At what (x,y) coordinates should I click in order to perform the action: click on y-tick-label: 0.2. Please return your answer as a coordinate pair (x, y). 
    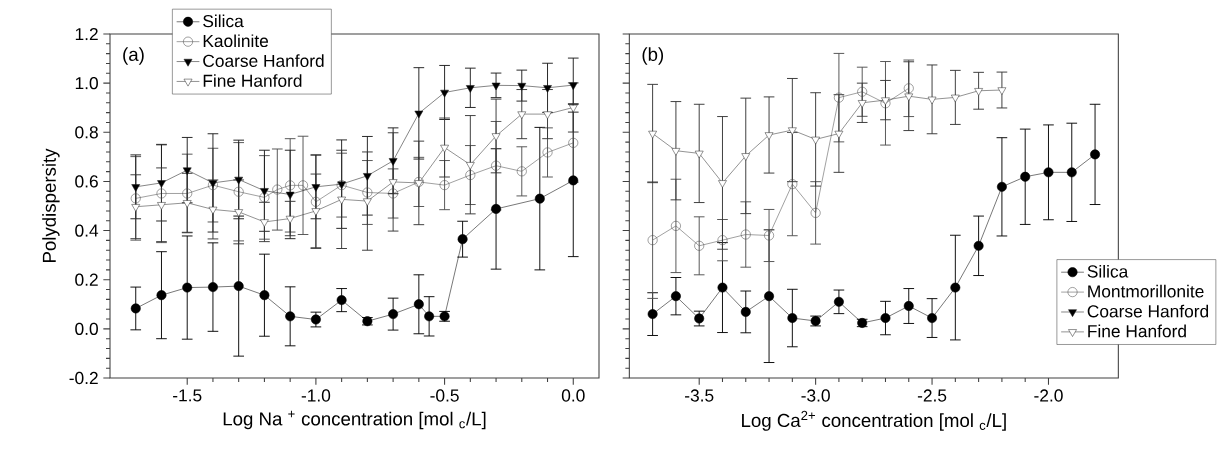
    Looking at the image, I should click on (86, 279).